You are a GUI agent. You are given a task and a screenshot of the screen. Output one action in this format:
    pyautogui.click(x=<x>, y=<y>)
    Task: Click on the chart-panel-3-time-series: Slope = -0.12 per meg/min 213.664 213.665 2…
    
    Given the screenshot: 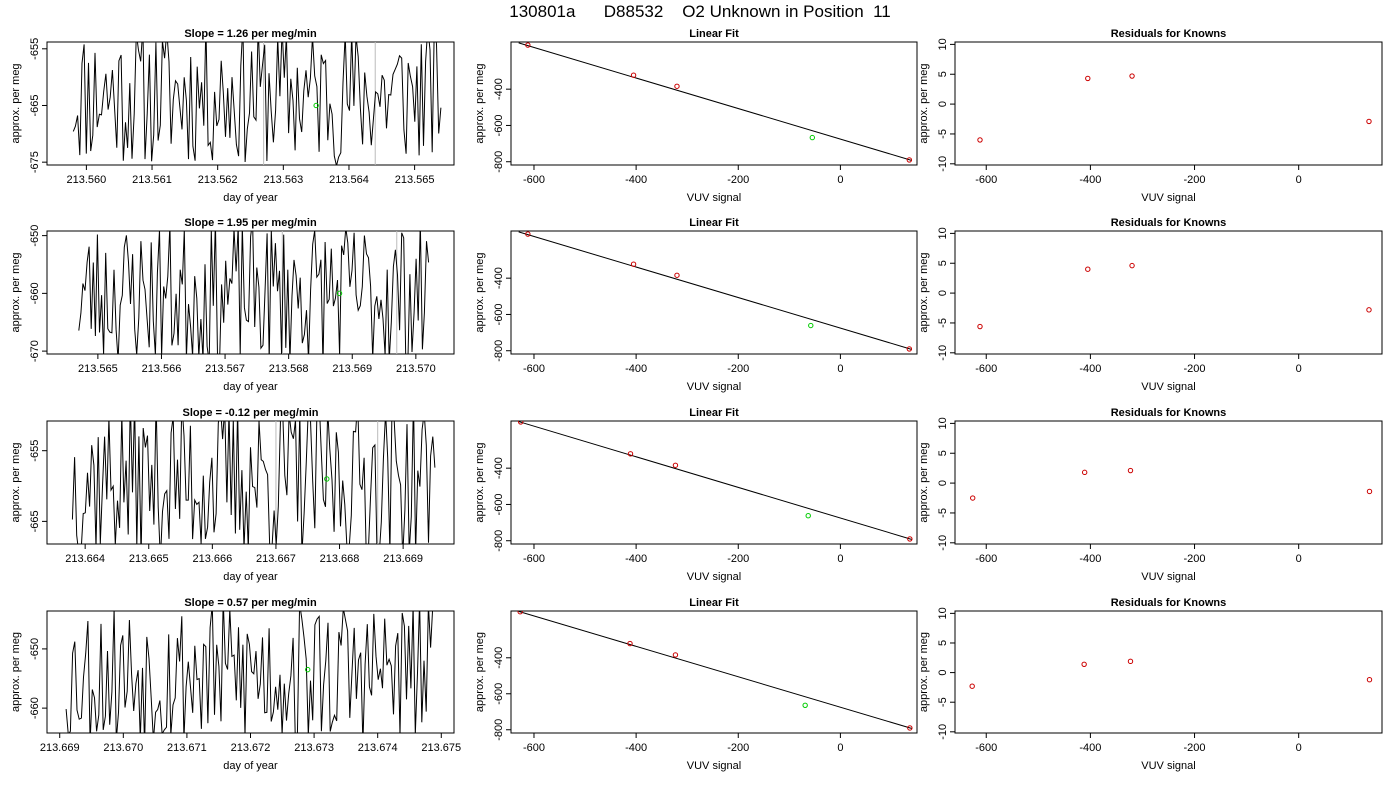 What is the action you would take?
    pyautogui.click(x=232, y=495)
    